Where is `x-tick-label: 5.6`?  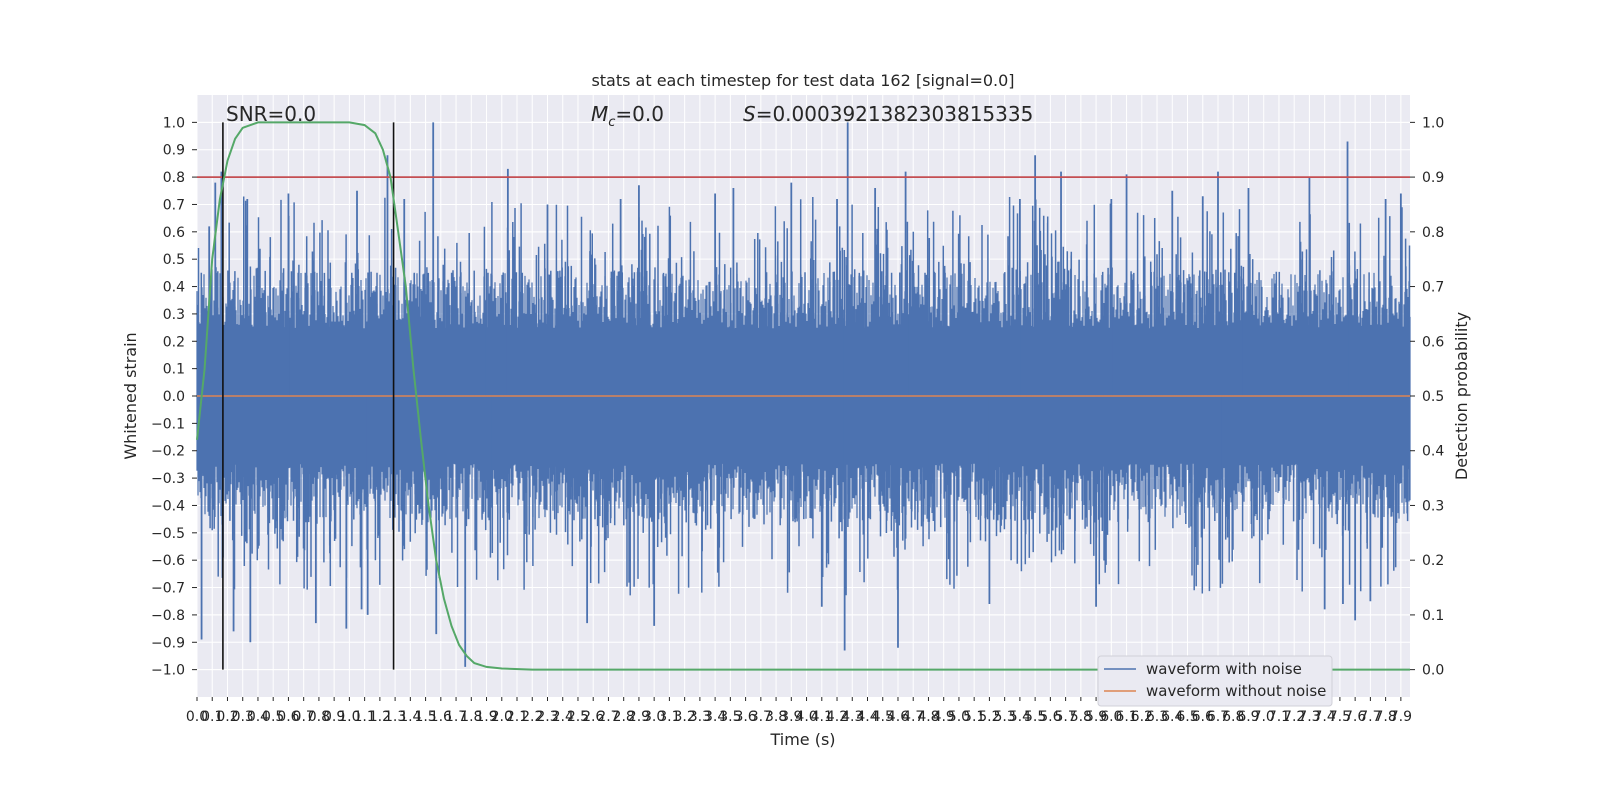 x-tick-label: 5.6 is located at coordinates (1050, 717).